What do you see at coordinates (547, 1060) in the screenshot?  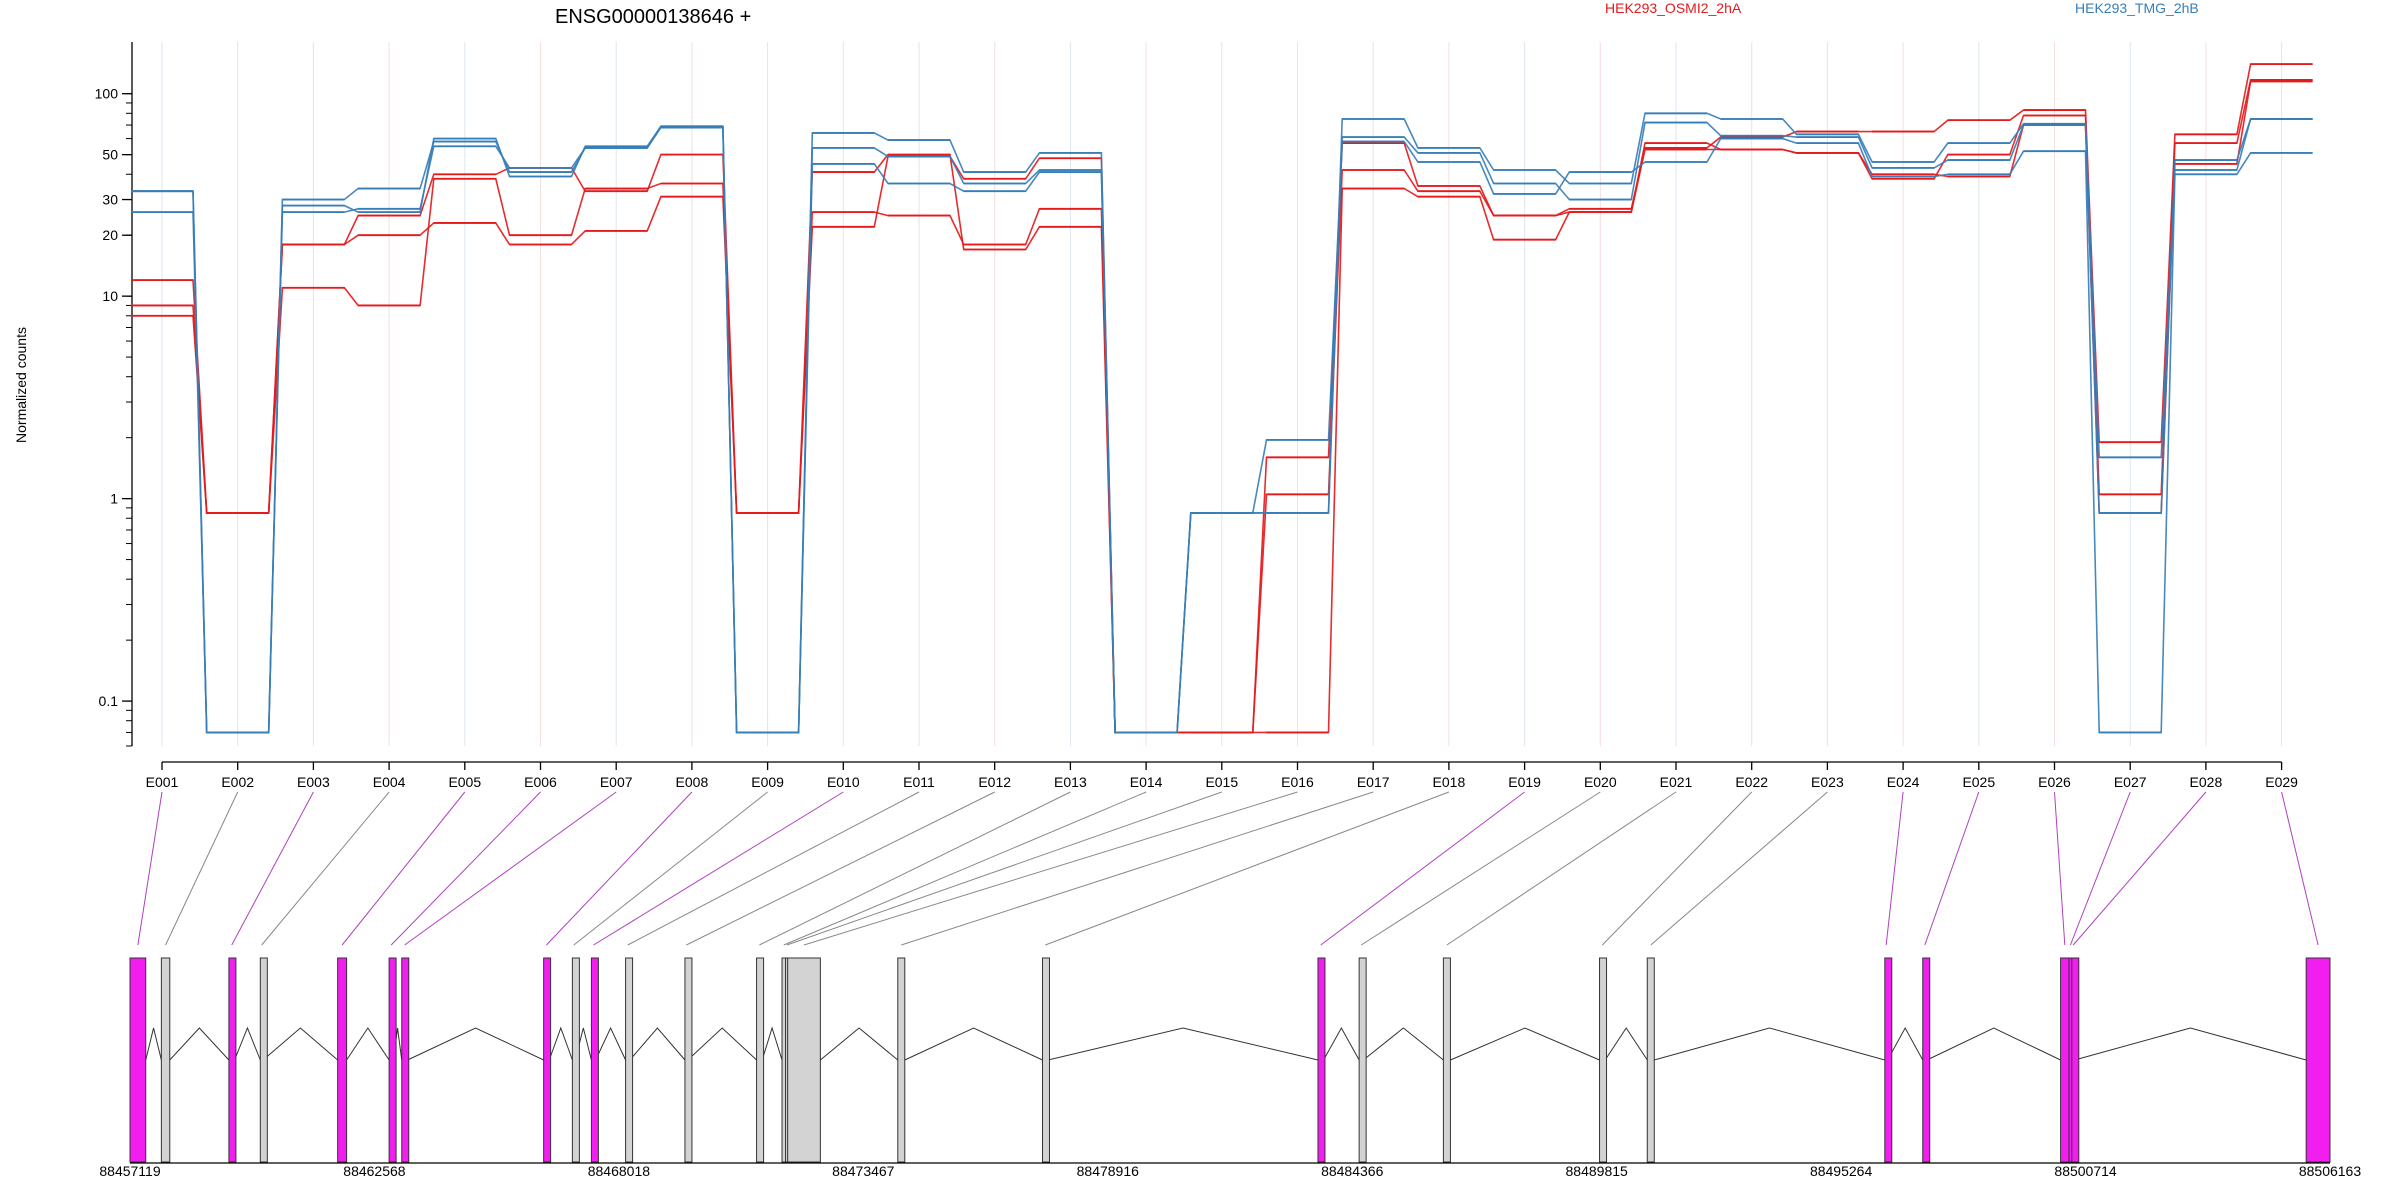 I see `exon-box-e008` at bounding box center [547, 1060].